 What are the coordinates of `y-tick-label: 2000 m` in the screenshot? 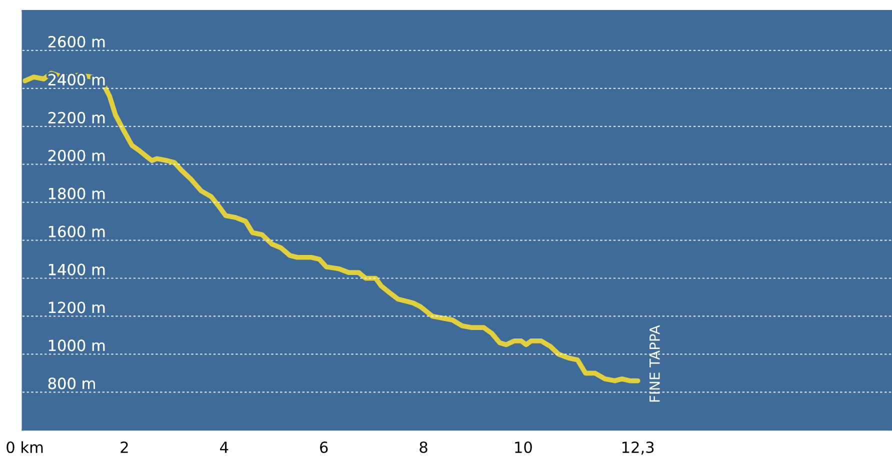 It's located at (76, 156).